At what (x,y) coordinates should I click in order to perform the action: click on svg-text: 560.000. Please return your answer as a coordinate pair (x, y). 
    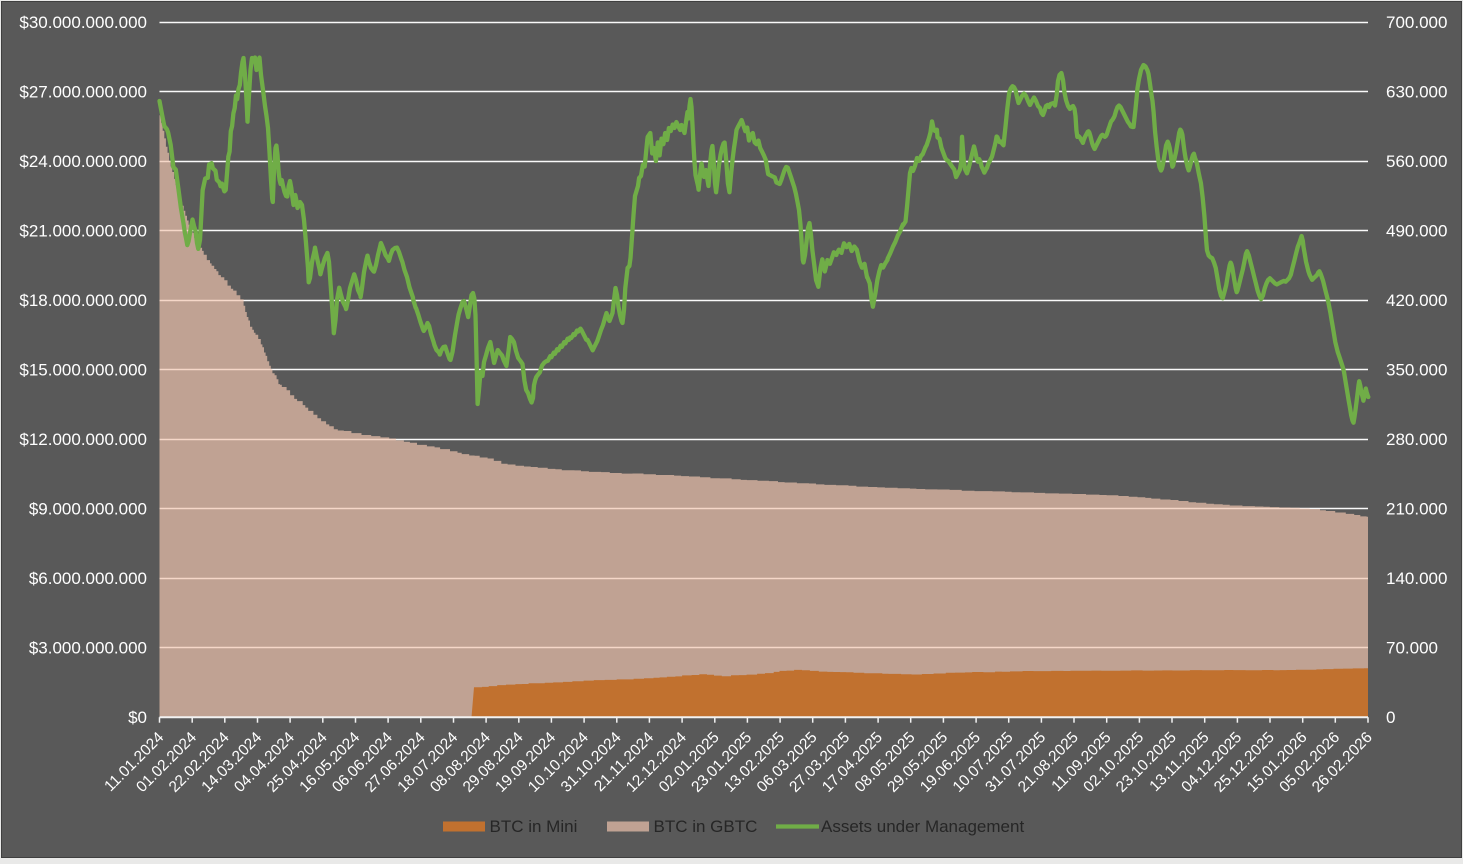
    Looking at the image, I should click on (1416, 161).